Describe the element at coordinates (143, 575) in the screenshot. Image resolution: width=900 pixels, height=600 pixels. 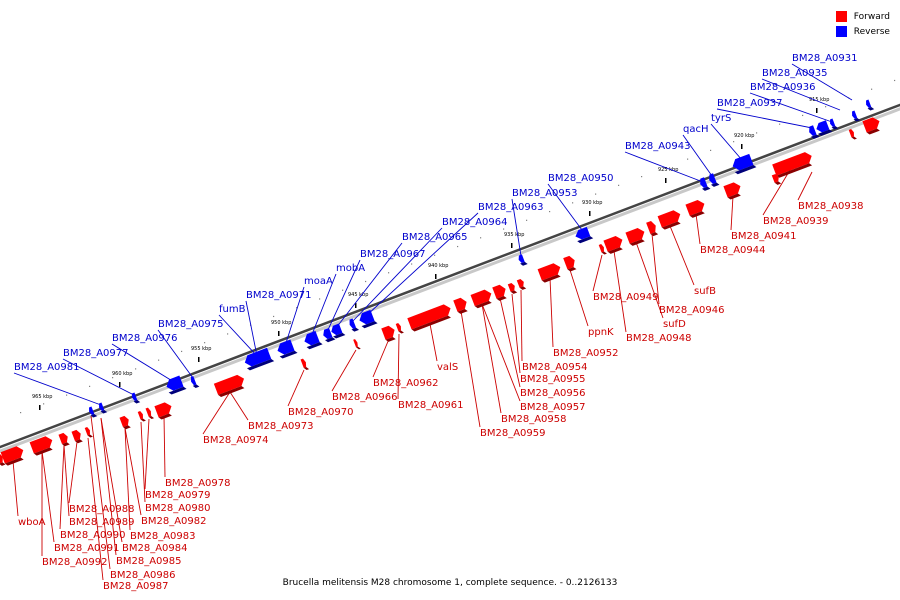
I see `gene-label-bm28-a0986: BM28_A0986` at that location.